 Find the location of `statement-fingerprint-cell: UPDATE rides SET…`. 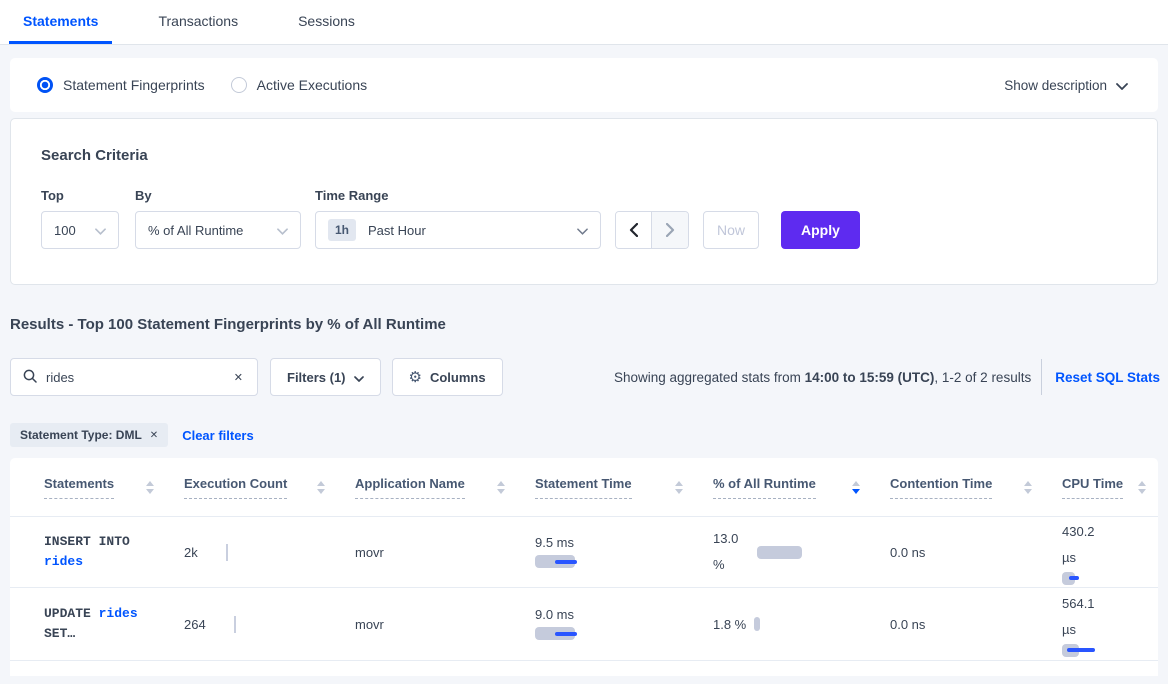

statement-fingerprint-cell: UPDATE rides SET… is located at coordinates (91, 623).